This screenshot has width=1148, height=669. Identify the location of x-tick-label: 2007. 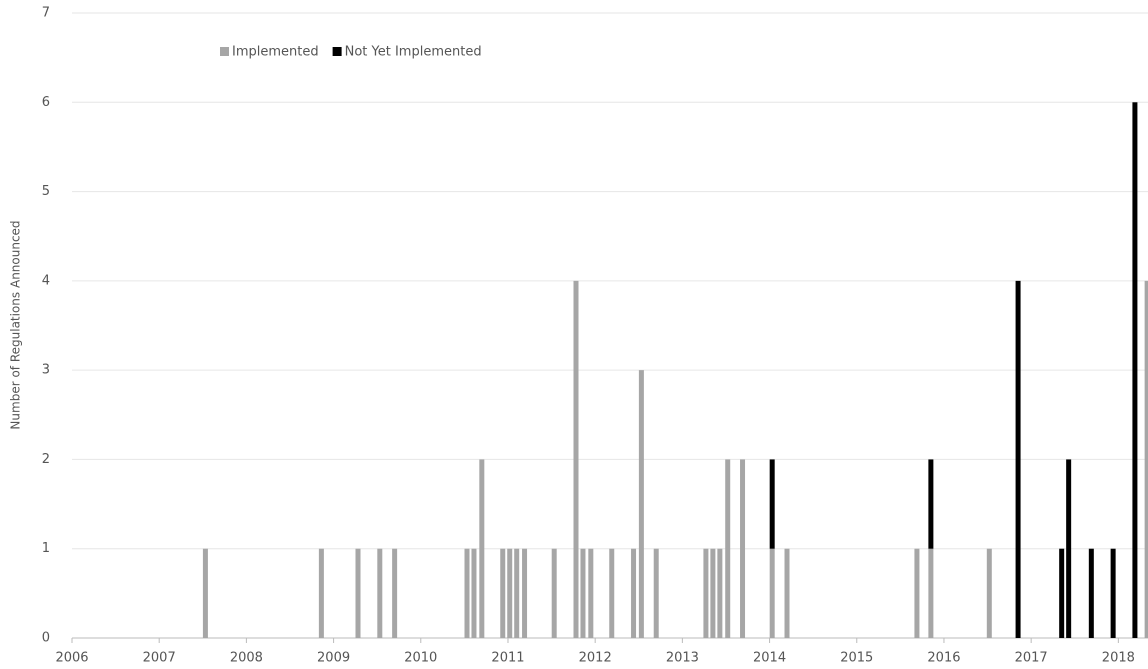
(159, 658).